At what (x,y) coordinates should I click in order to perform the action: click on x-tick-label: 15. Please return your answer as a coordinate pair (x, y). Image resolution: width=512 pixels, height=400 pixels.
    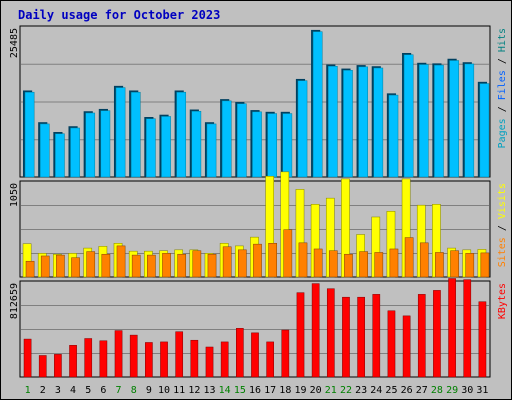
    Looking at the image, I should click on (240, 390).